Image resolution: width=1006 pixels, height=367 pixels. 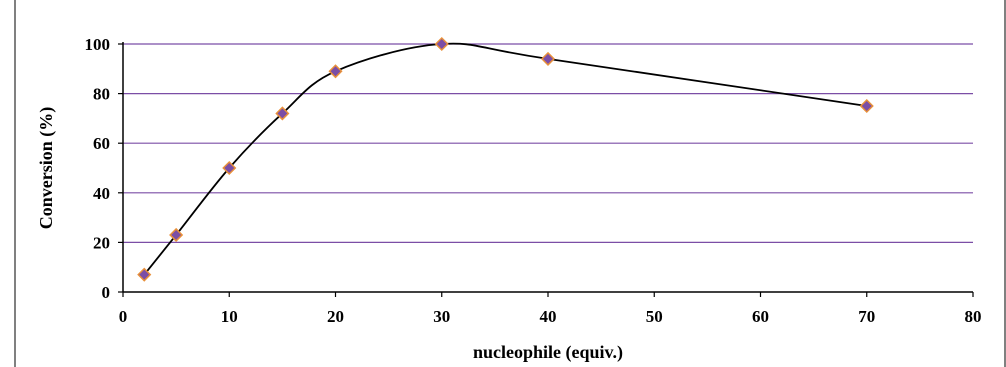 What do you see at coordinates (760, 316) in the screenshot?
I see `x-tick-label-60: 60` at bounding box center [760, 316].